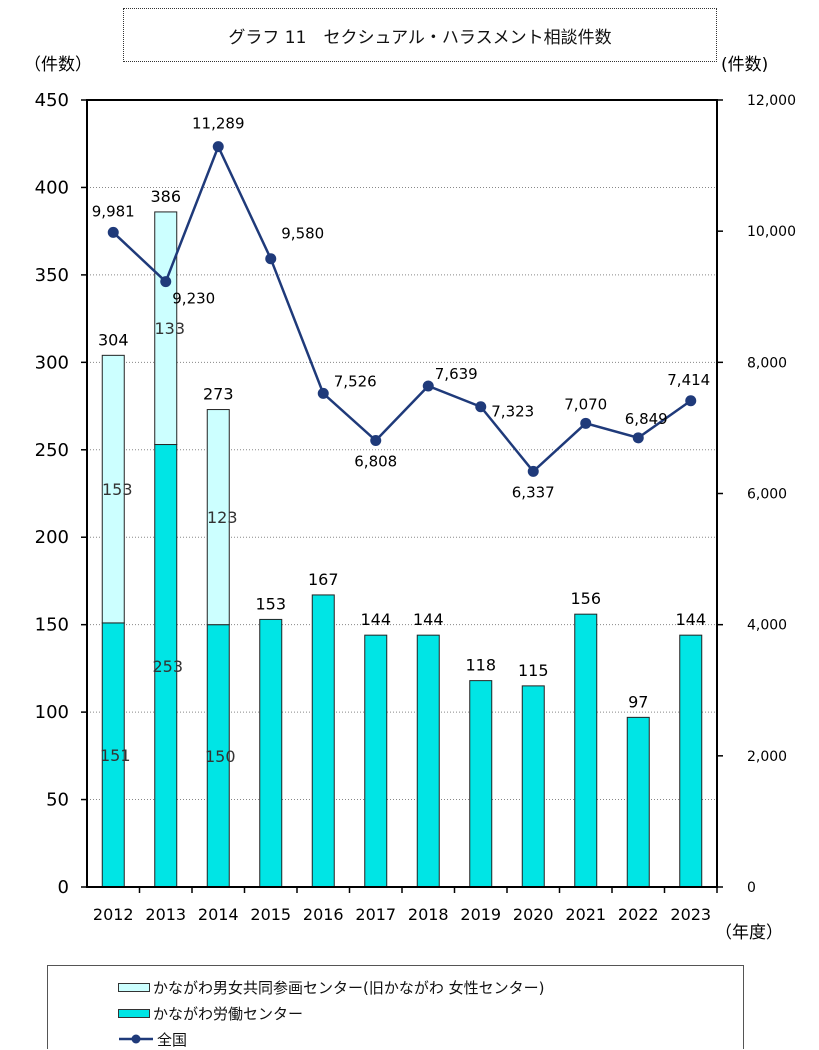  What do you see at coordinates (646, 419) in the screenshot?
I see `line-label-national: 6,849` at bounding box center [646, 419].